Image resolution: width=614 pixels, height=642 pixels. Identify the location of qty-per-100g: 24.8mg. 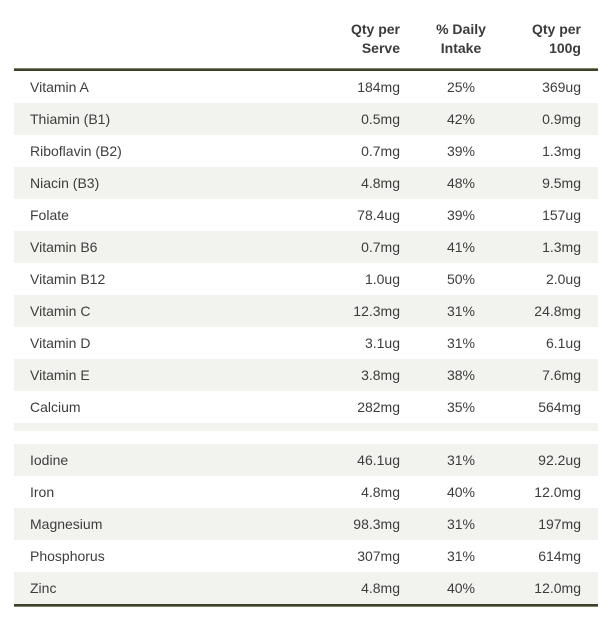
(557, 311).